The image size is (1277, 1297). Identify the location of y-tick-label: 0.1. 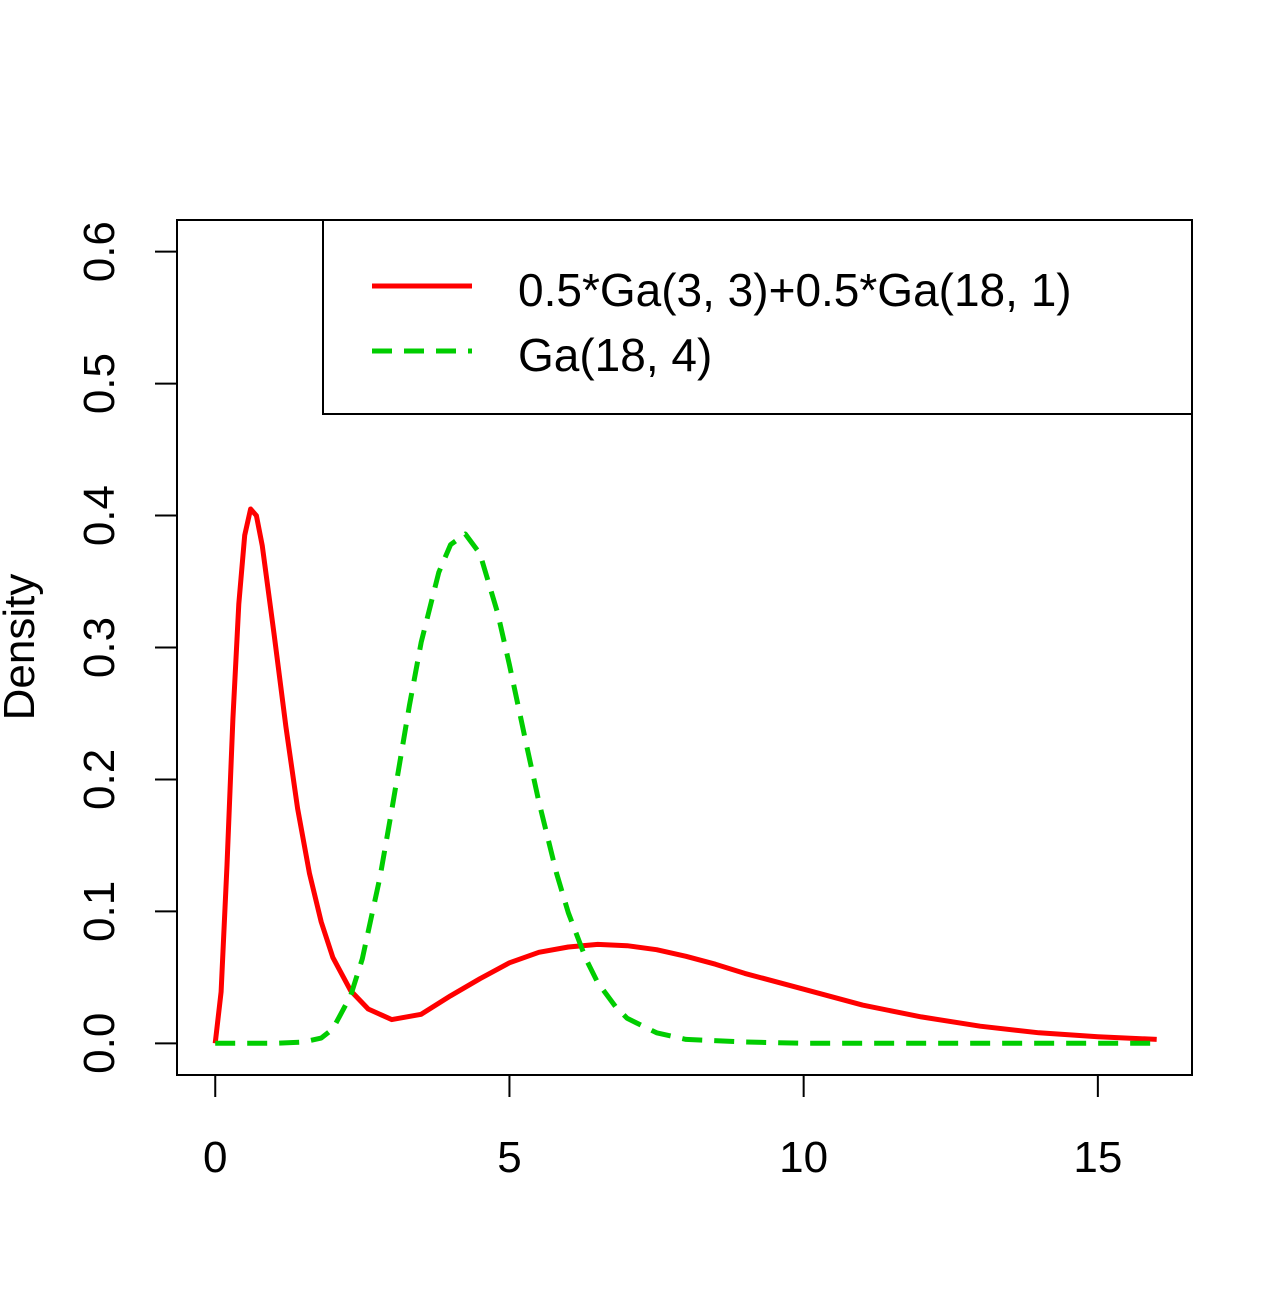
(99, 911).